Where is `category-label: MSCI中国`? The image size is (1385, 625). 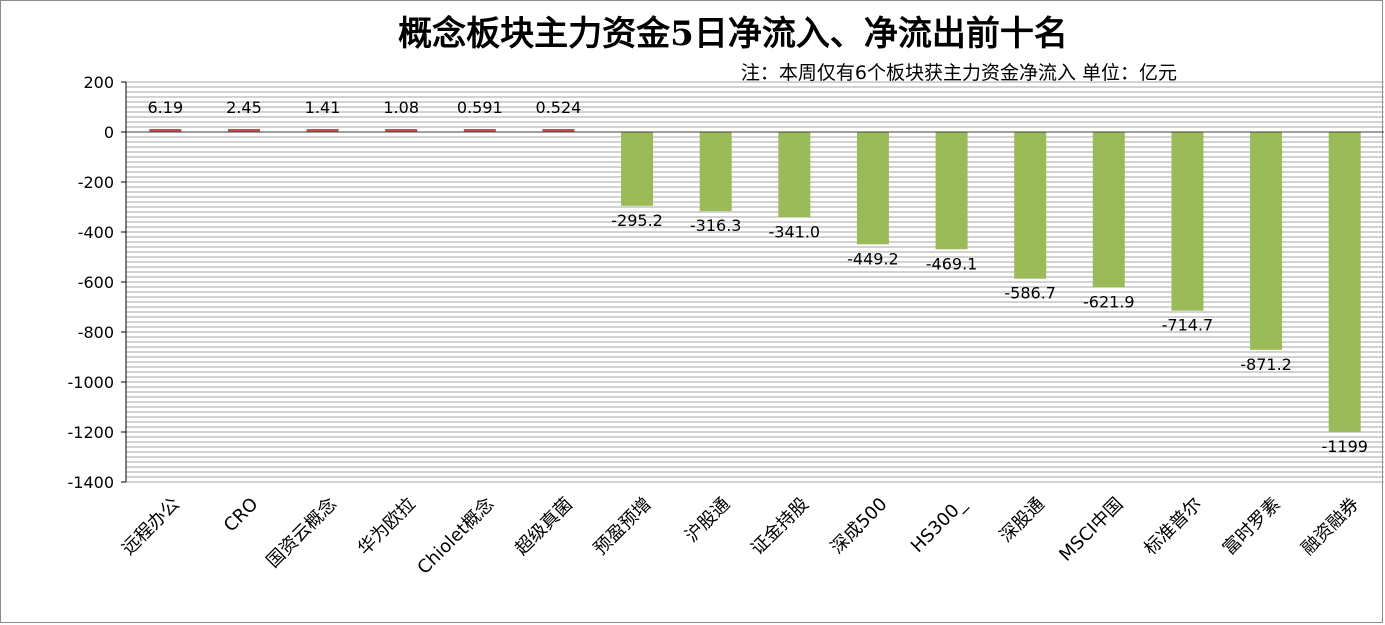
category-label: MSCI中国 is located at coordinates (1091, 530).